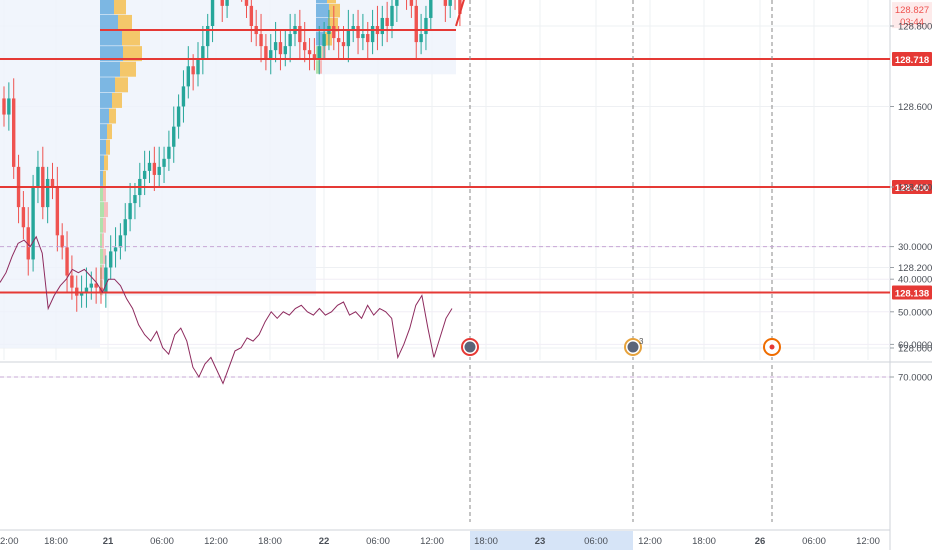 Image resolution: width=932 pixels, height=555 pixels. I want to click on price-tick-label: 128.800, so click(915, 27).